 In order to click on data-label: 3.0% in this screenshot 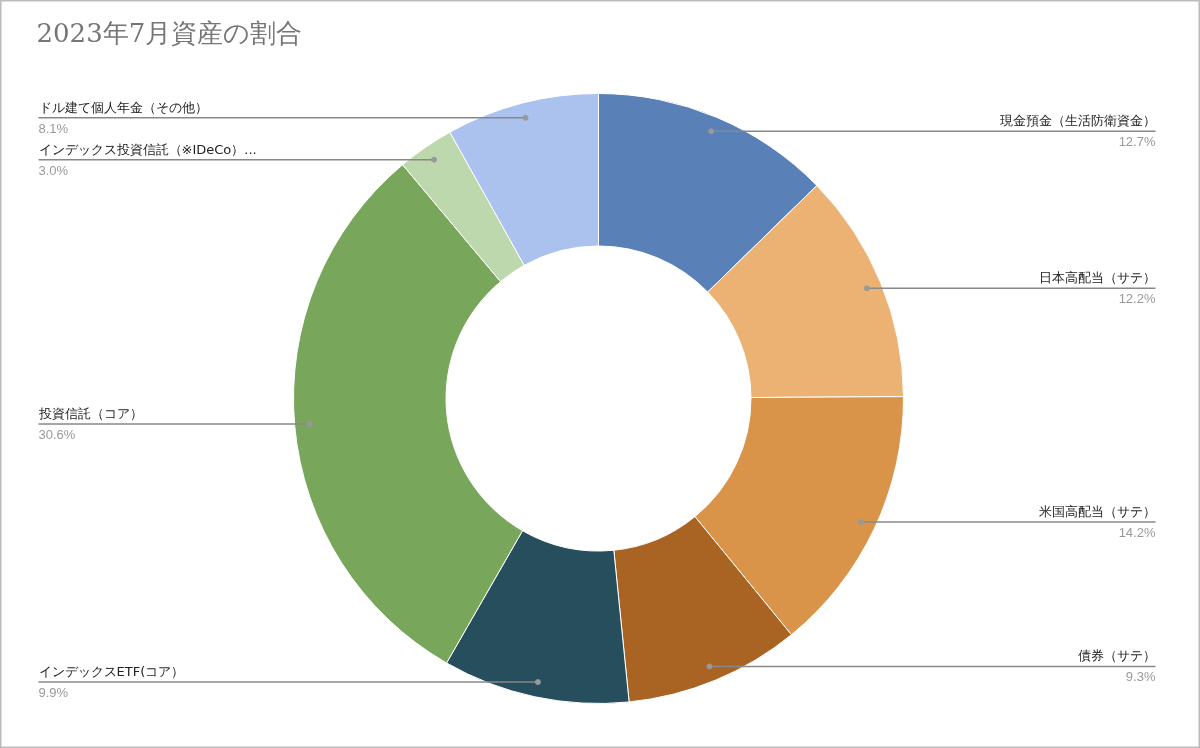, I will do `click(53, 170)`.